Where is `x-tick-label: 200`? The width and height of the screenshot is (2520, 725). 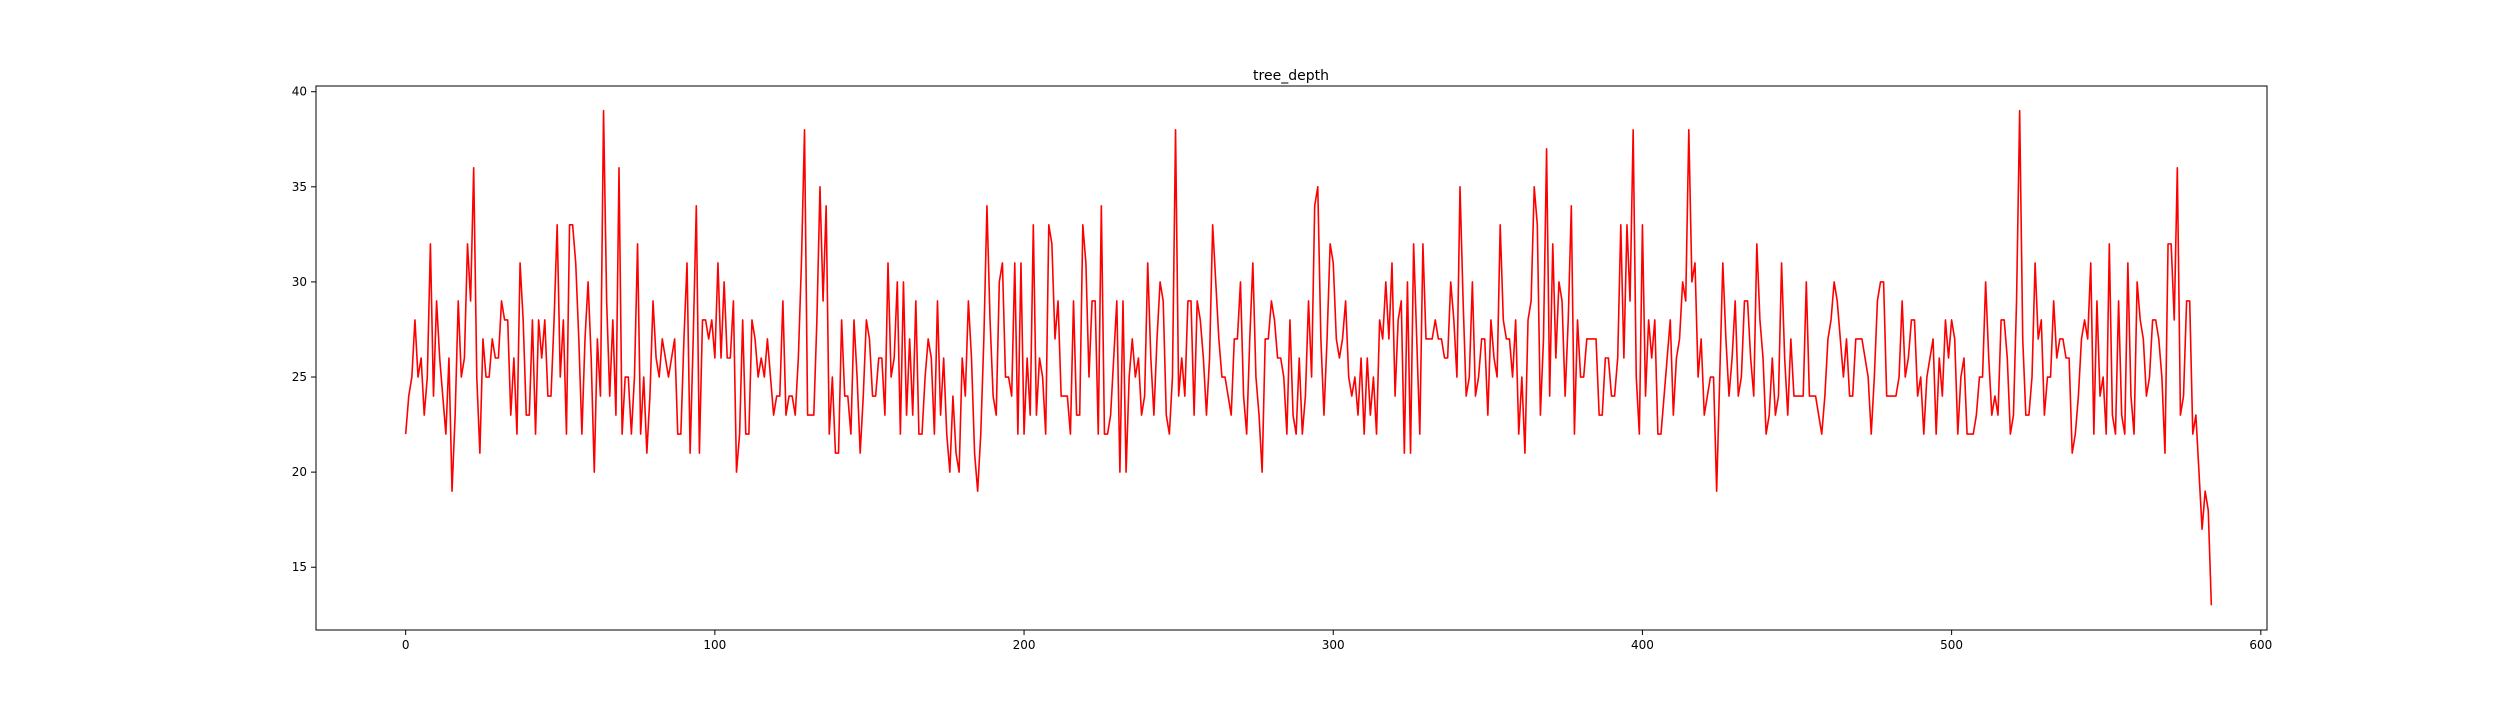
x-tick-label: 200 is located at coordinates (1024, 645).